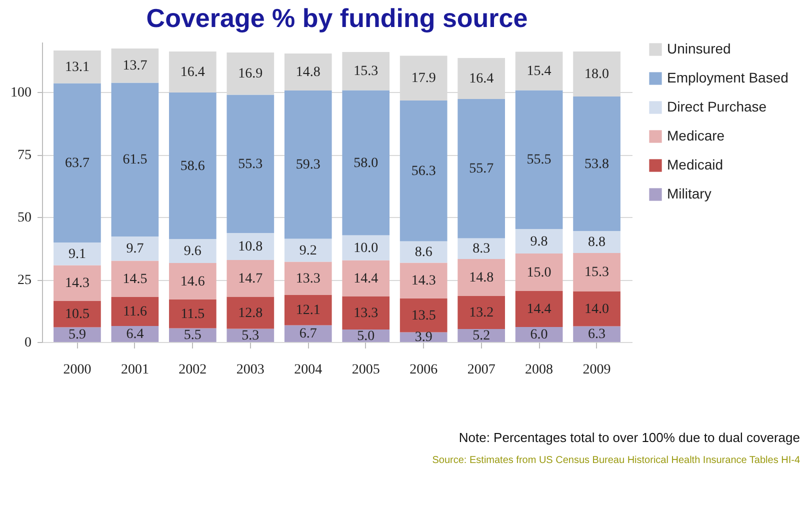 This screenshot has height=508, width=807. I want to click on data-label: 12.8, so click(250, 313).